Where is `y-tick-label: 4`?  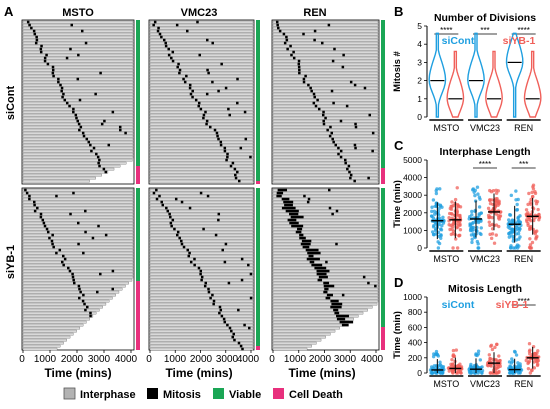 y-tick-label: 4 is located at coordinates (419, 44).